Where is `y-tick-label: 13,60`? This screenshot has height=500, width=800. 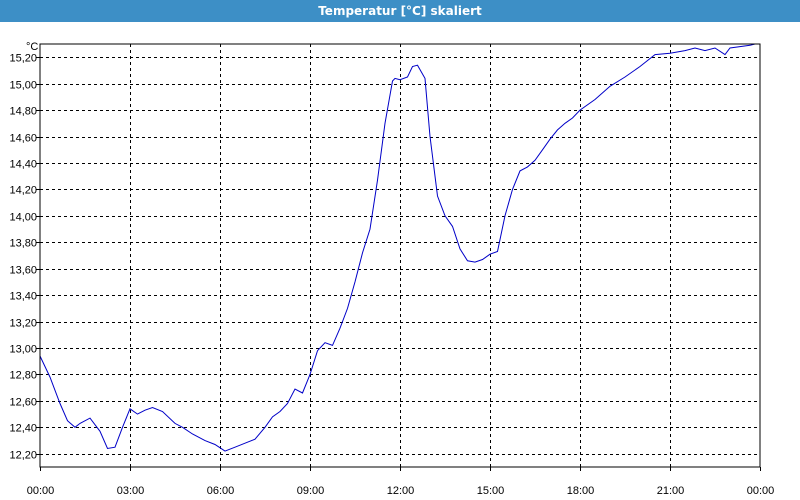
y-tick-label: 13,60 is located at coordinates (23, 271).